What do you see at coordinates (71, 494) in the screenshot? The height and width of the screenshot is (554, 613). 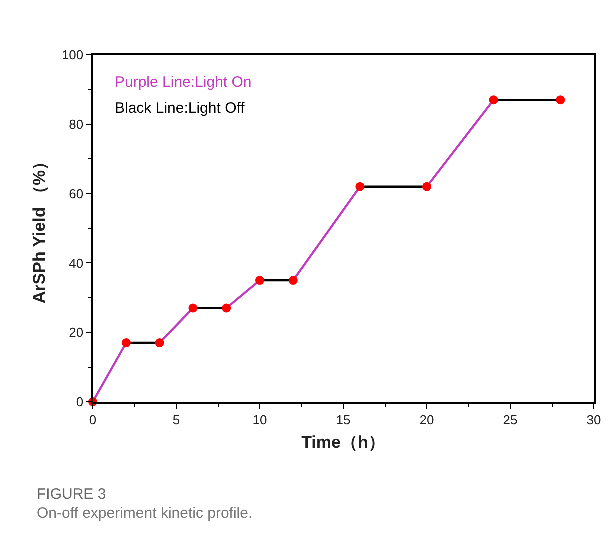 I see `text: FIGURE 3` at bounding box center [71, 494].